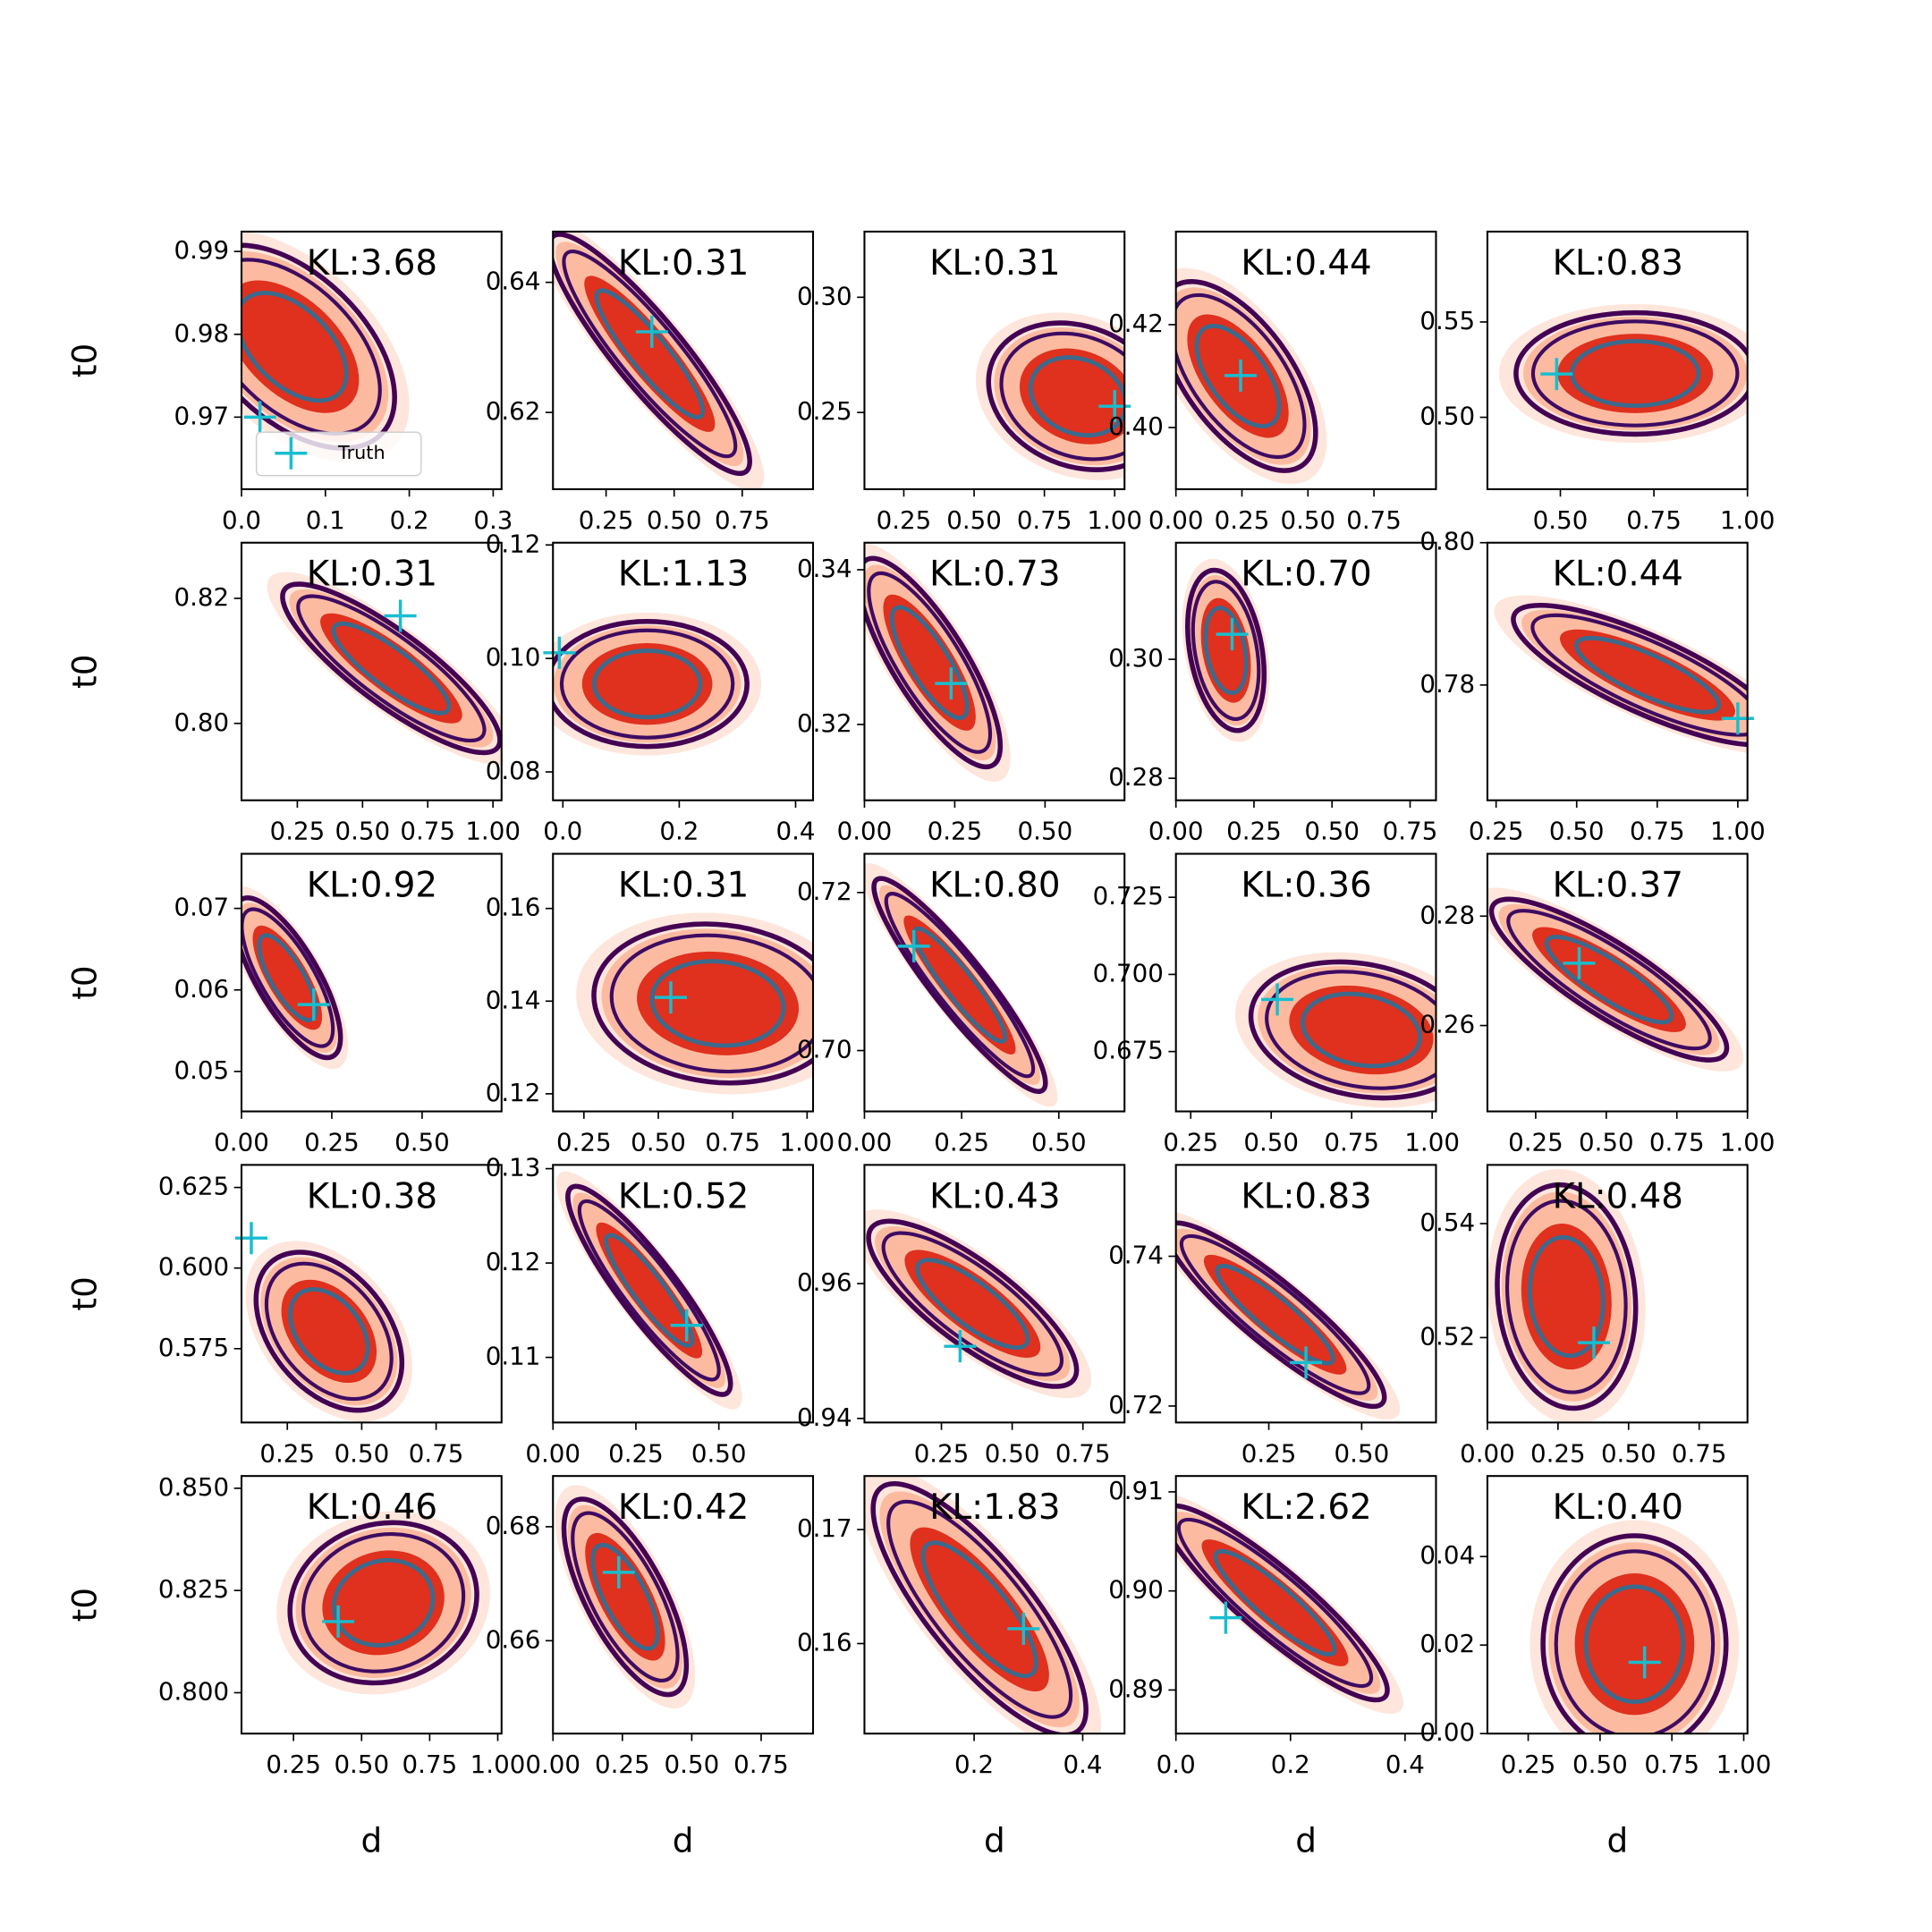 Image resolution: width=1932 pixels, height=1932 pixels. I want to click on subplot: 0.00 0.25 0.50 0.32 0.34 KL:0.73, so click(961, 693).